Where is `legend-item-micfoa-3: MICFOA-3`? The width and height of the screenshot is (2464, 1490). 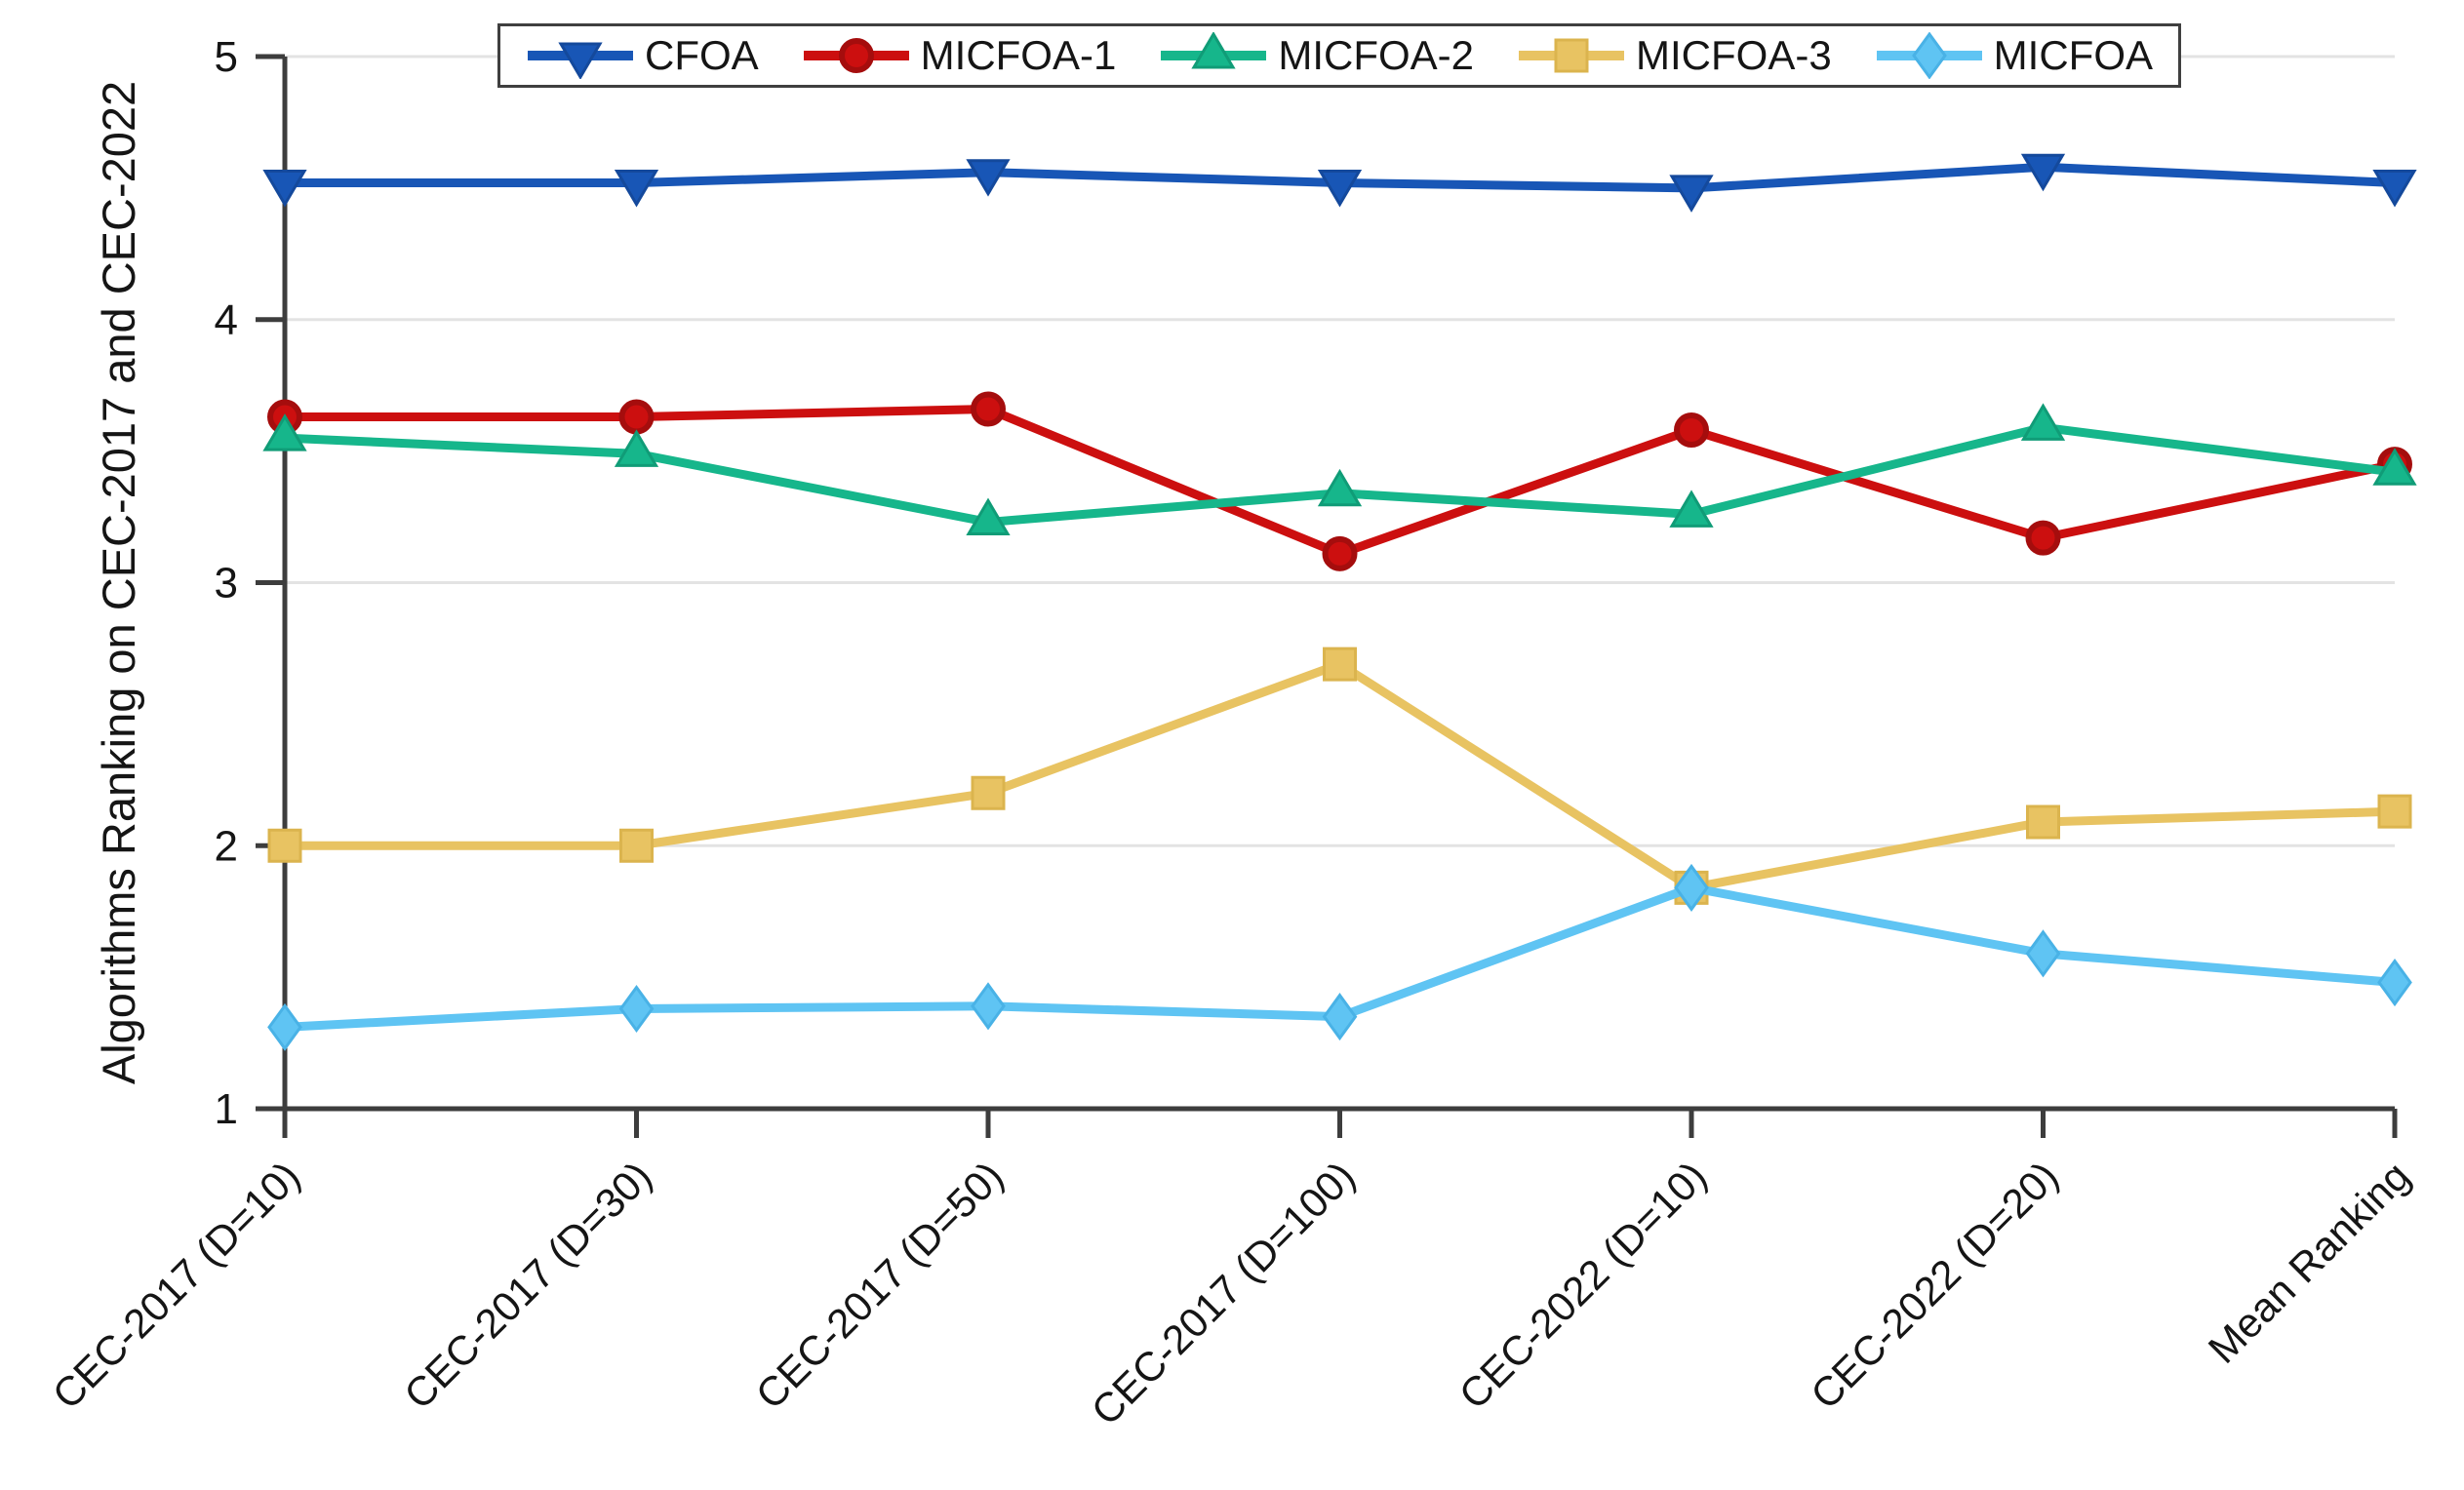 legend-item-micfoa-3: MICFOA-3 is located at coordinates (1674, 55).